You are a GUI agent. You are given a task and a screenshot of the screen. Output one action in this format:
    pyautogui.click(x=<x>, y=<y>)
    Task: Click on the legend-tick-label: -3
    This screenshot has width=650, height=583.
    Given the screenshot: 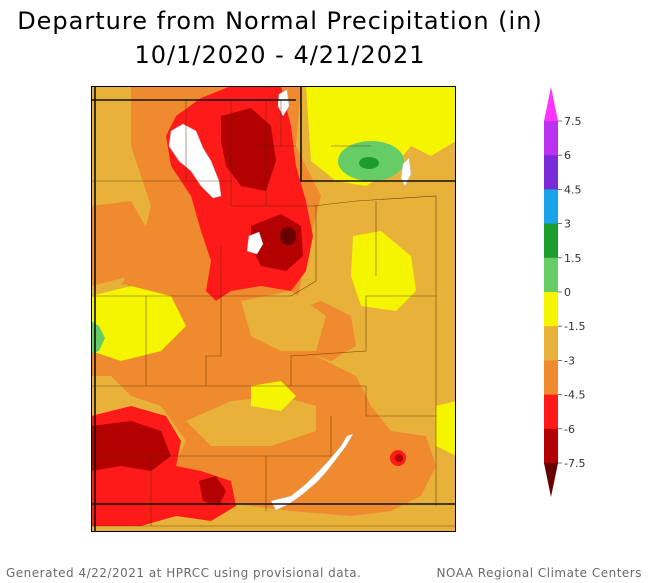 What is the action you would take?
    pyautogui.click(x=569, y=360)
    